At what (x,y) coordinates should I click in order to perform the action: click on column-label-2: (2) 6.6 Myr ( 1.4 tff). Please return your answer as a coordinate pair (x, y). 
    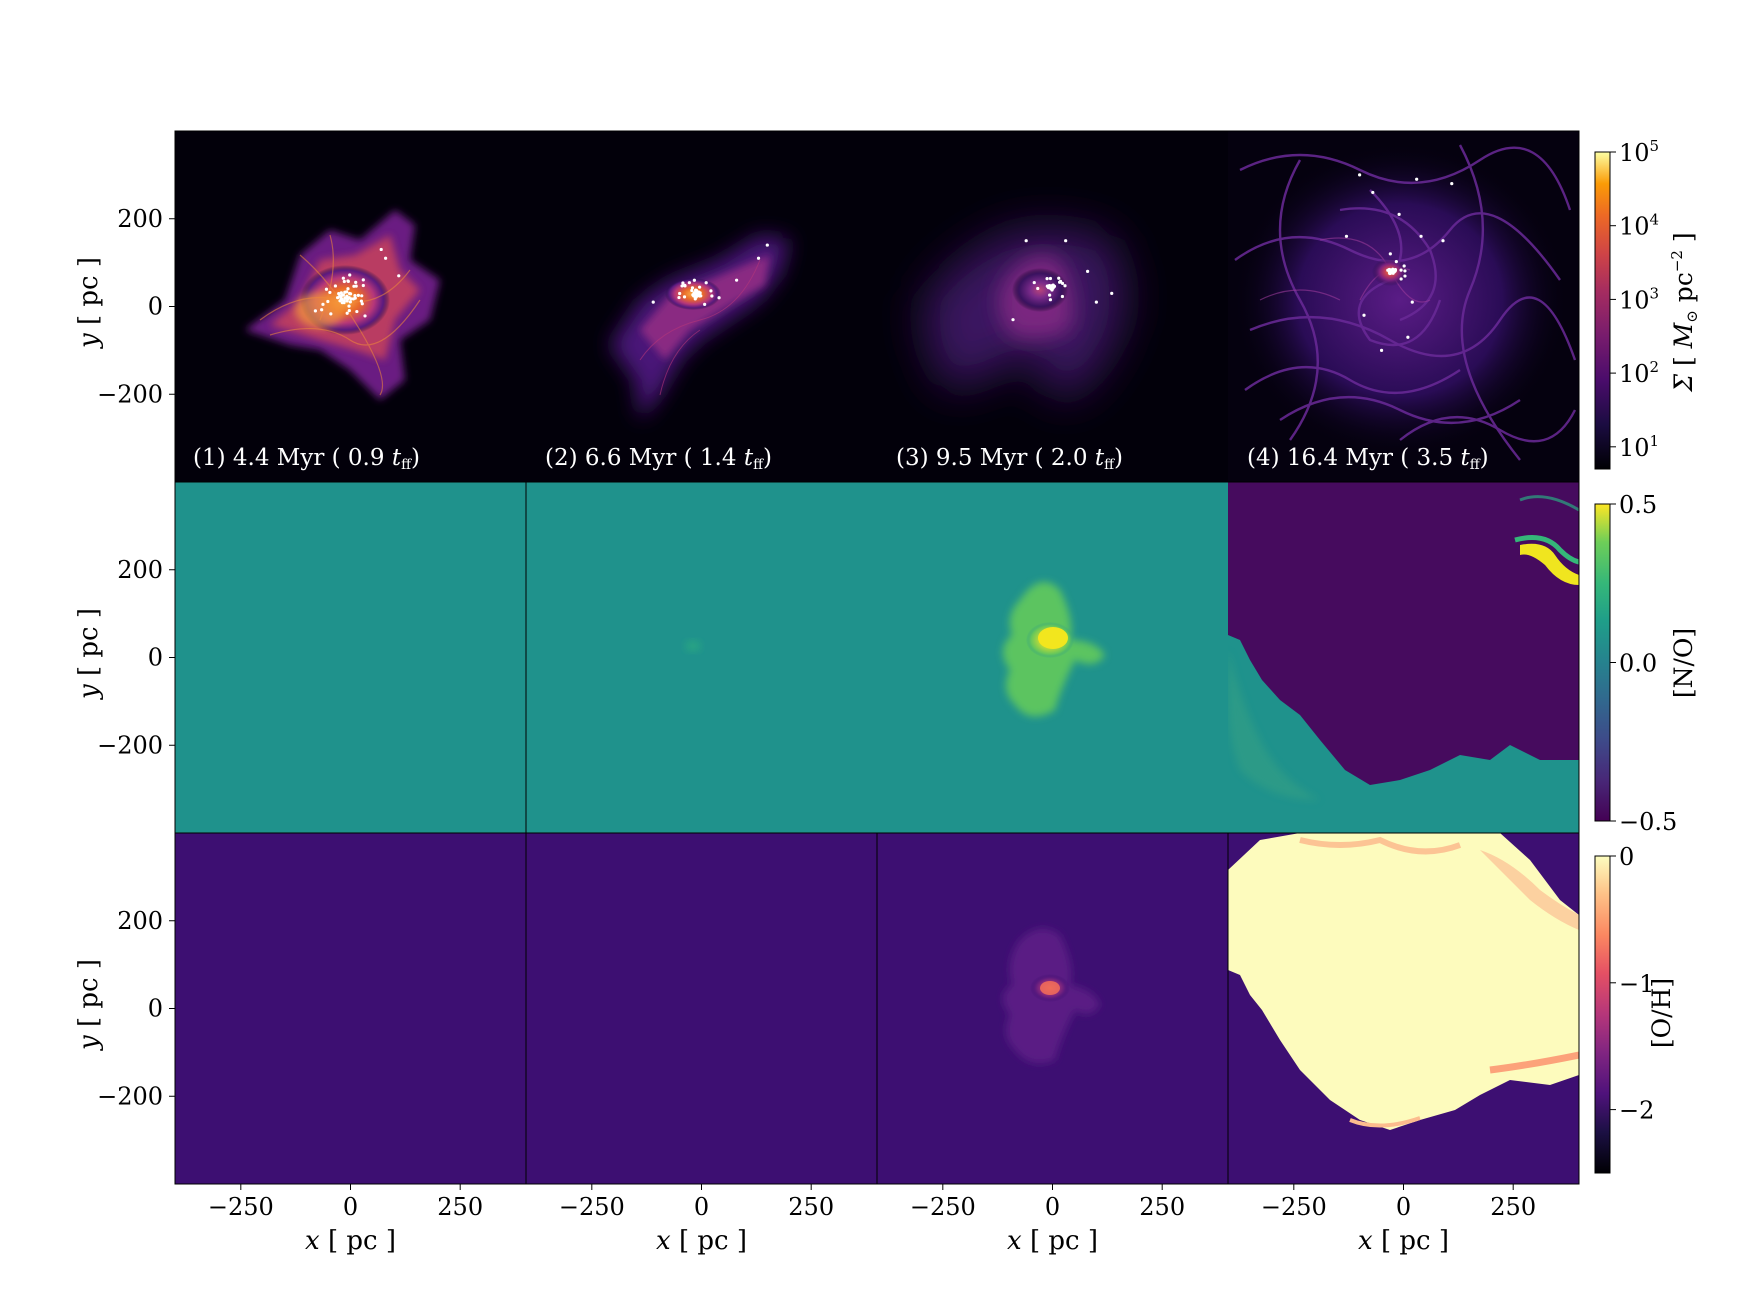
    Looking at the image, I should click on (658, 459).